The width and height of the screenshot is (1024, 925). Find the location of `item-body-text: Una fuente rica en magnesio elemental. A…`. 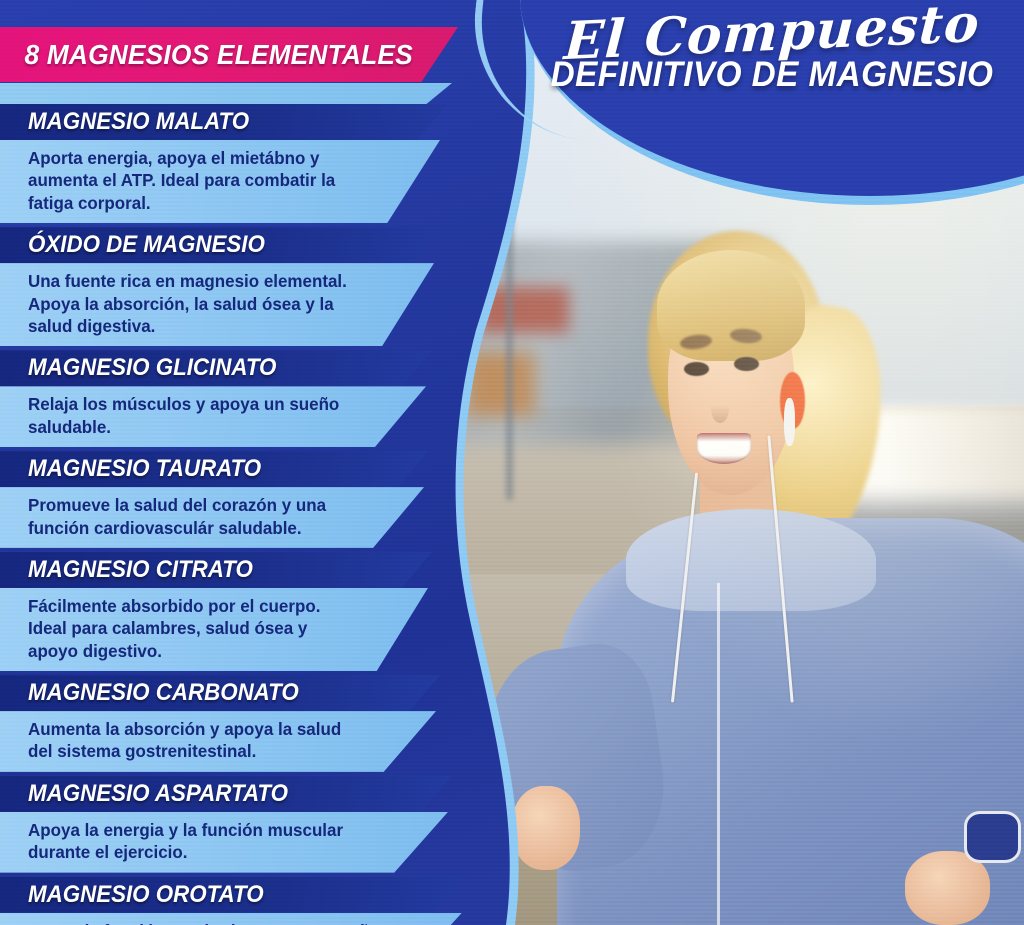

item-body-text: Una fuente rica en magnesio elemental. A… is located at coordinates (187, 303).